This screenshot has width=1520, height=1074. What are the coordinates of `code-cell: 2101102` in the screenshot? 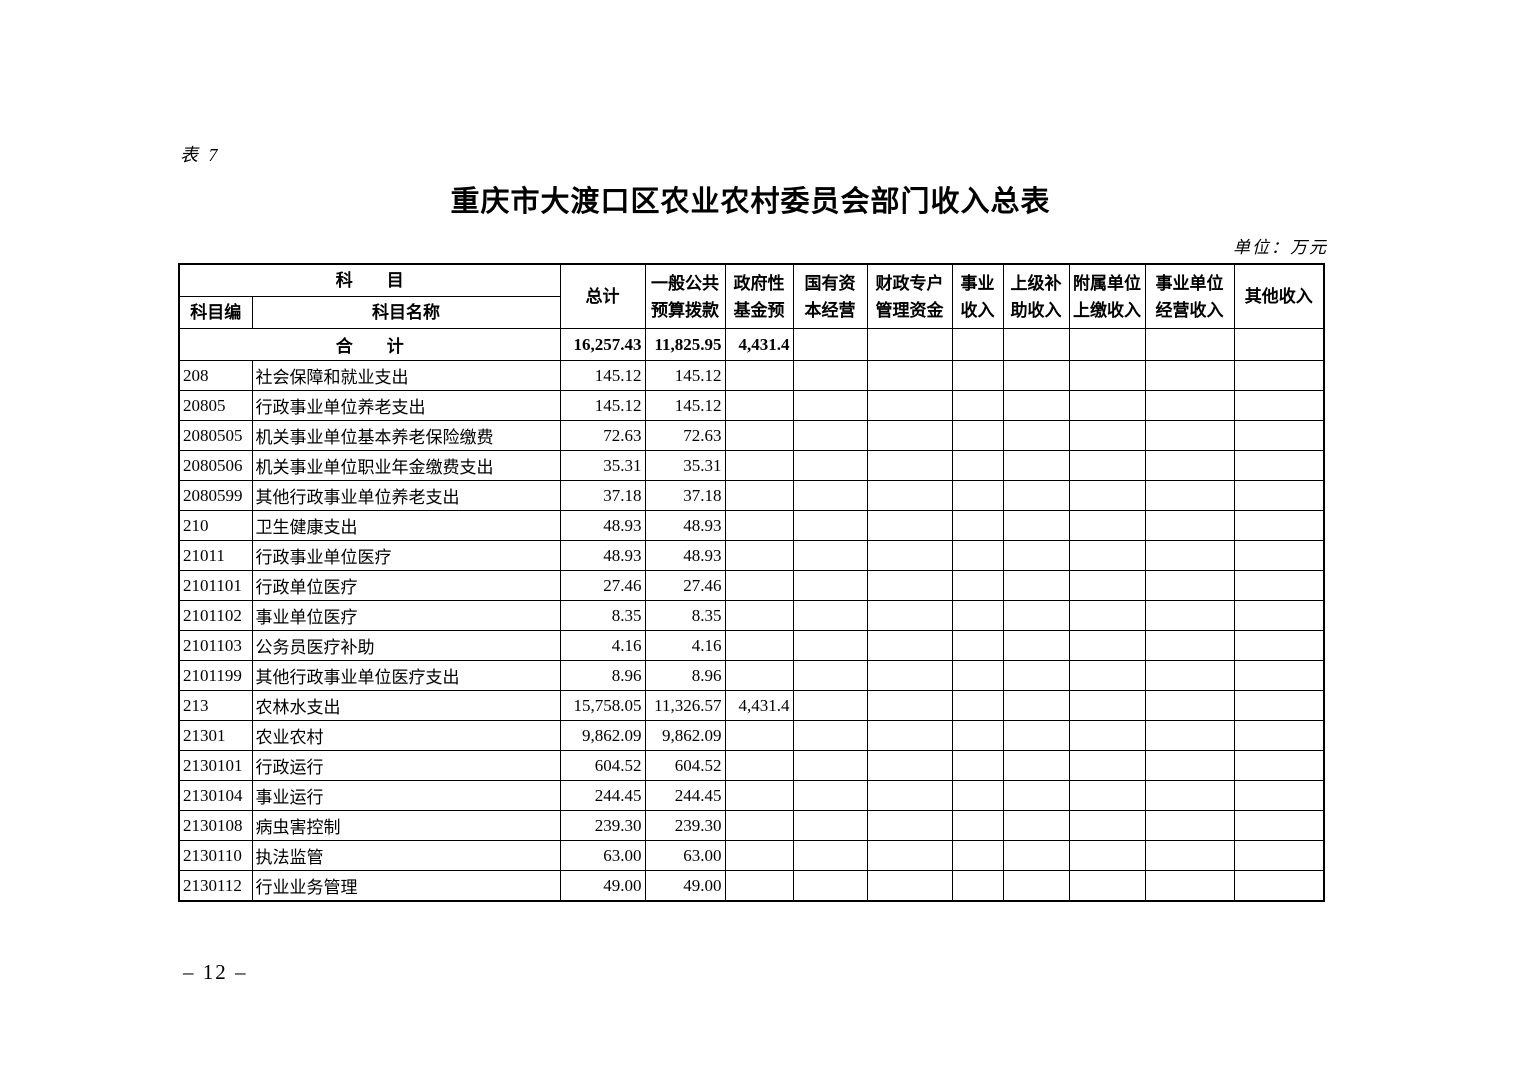 It's located at (215, 615).